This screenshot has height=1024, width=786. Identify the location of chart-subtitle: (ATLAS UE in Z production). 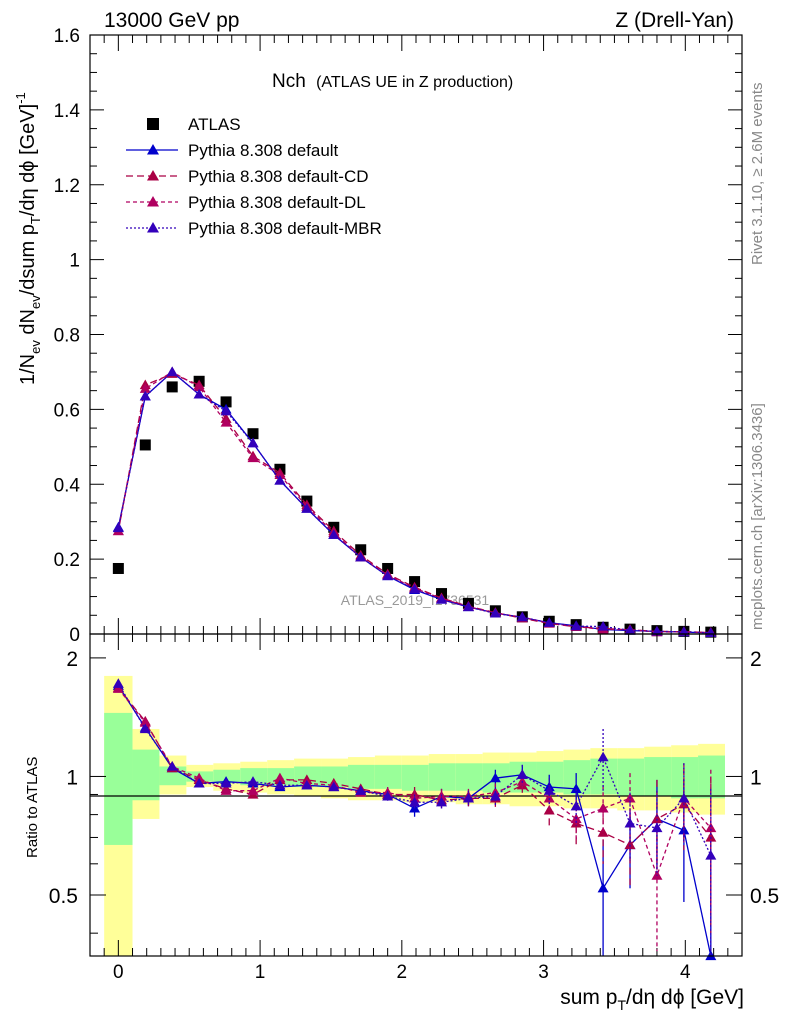
(414, 82).